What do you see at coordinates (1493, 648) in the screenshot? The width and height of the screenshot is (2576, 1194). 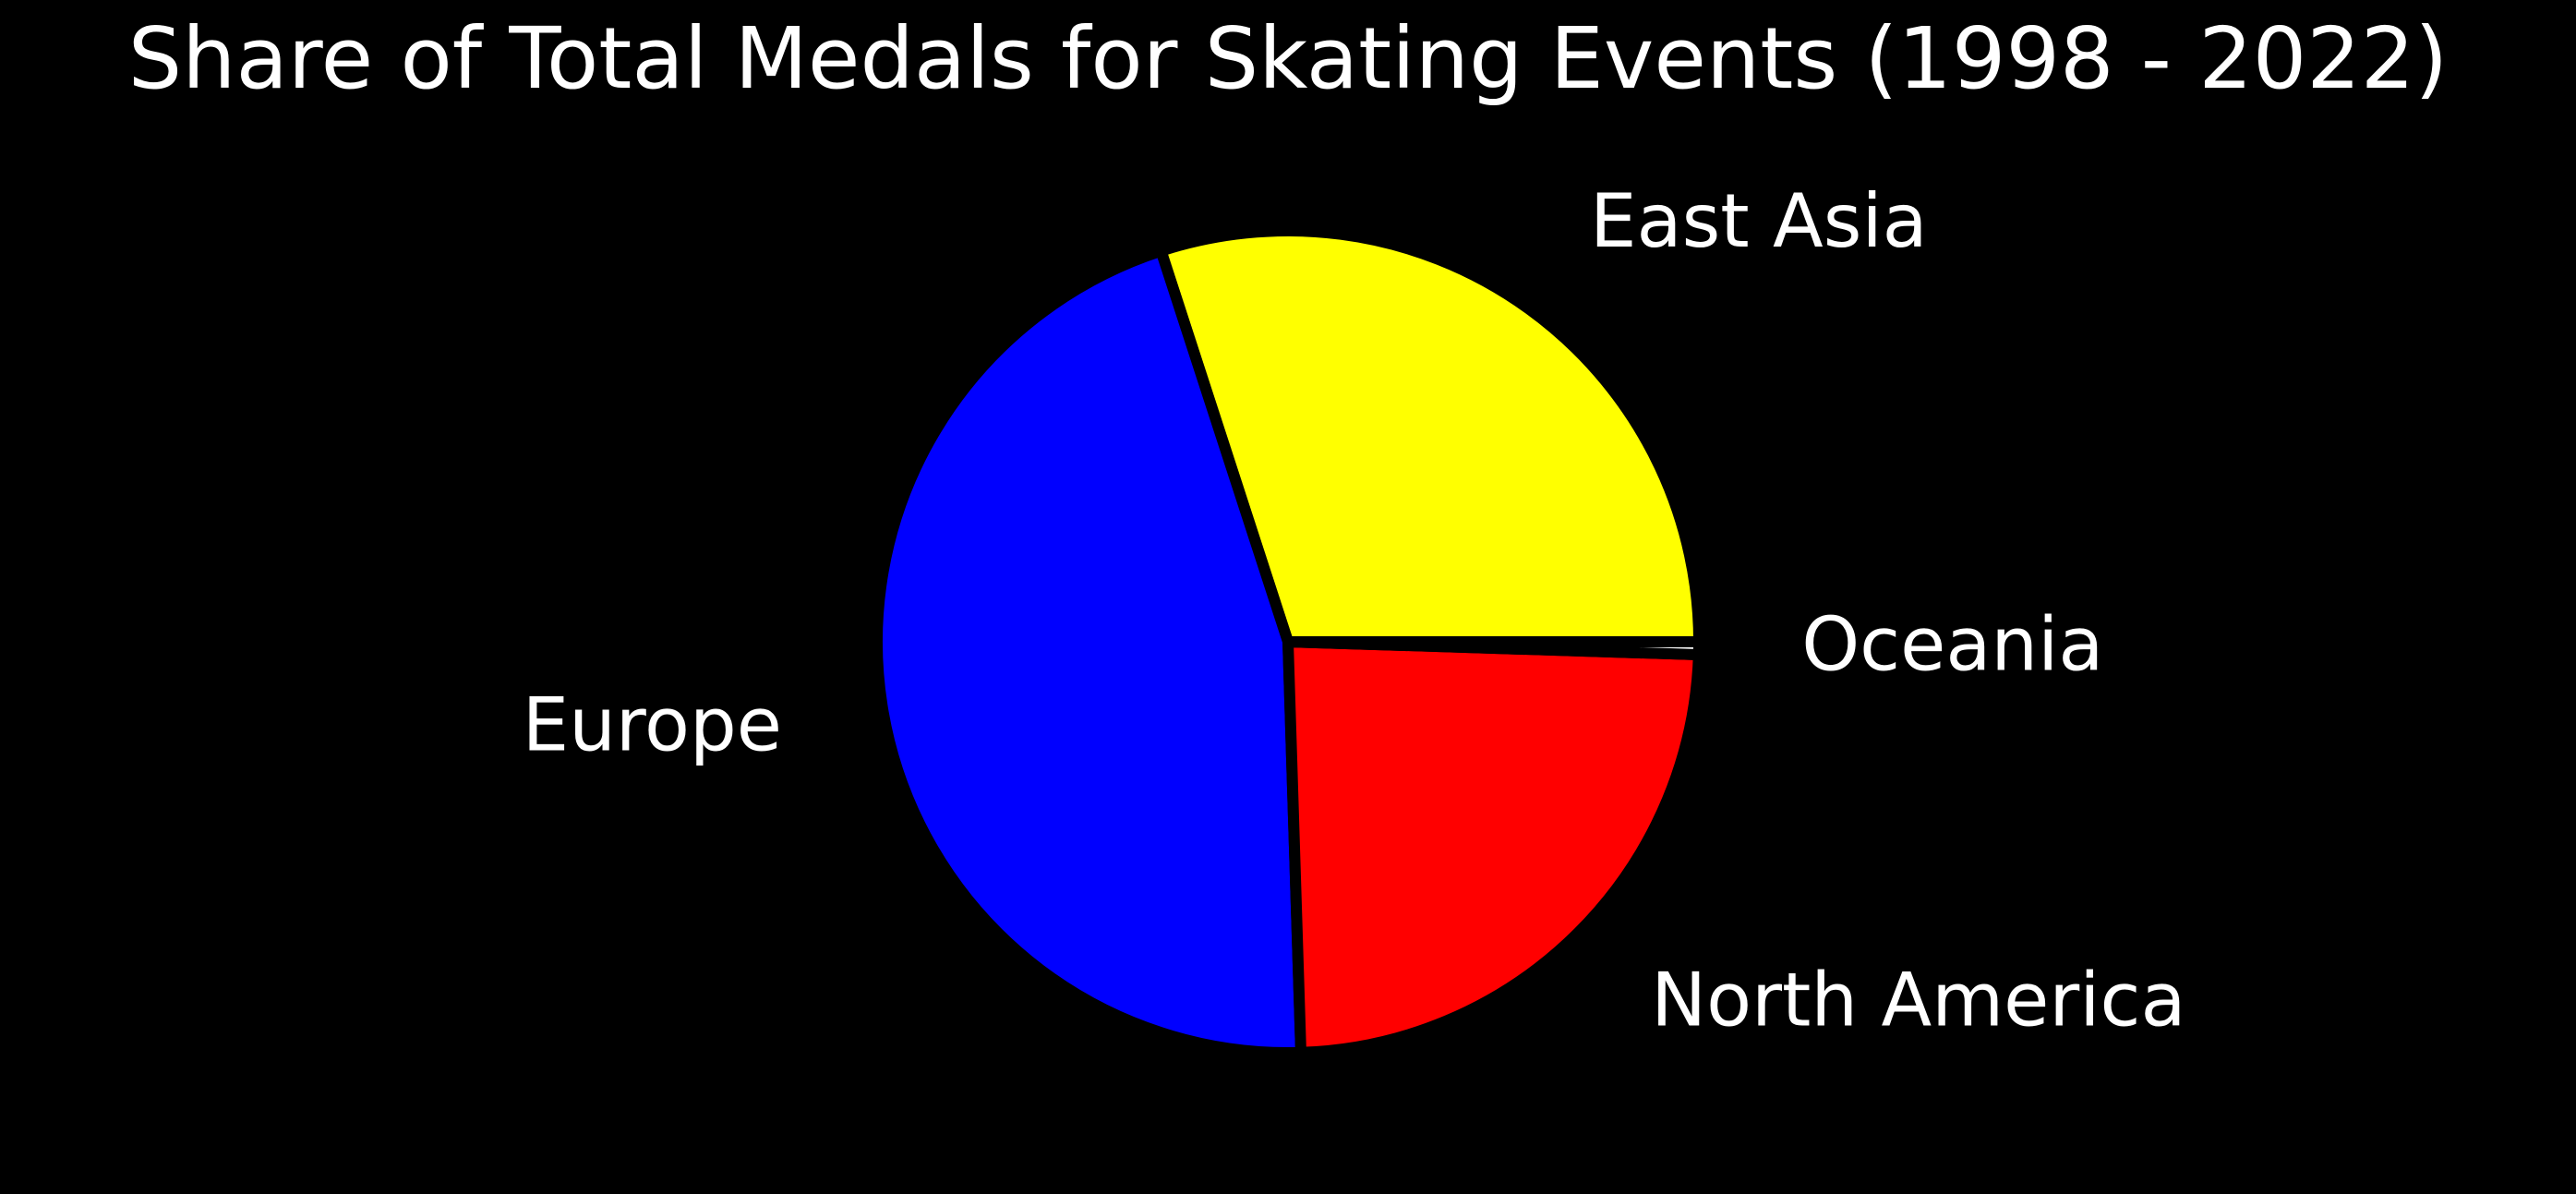 I see `pie-slice-oceania` at bounding box center [1493, 648].